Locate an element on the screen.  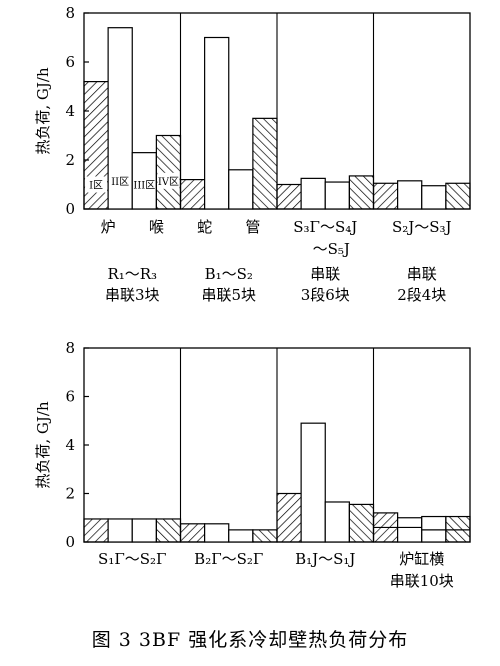
group-sublabel: R₁～R₃ is located at coordinates (132, 274).